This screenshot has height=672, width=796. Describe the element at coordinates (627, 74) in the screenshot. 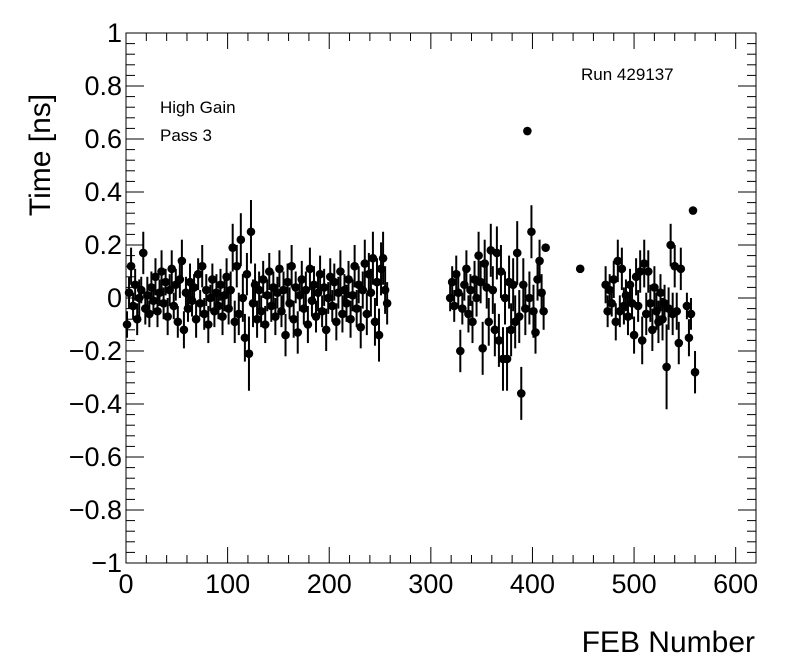

I see `run-annotation: Run 429137` at that location.